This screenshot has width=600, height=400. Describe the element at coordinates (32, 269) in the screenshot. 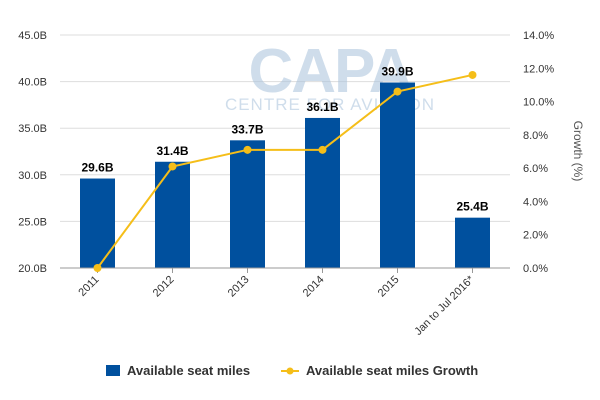

I see `left-axis-tick-label: 20.0B` at that location.